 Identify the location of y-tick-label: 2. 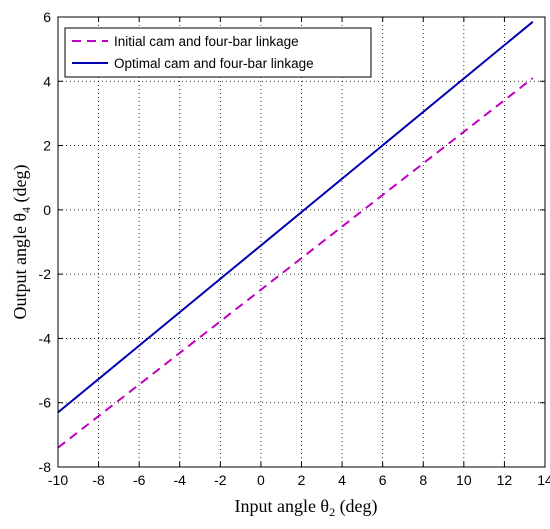
(47, 146).